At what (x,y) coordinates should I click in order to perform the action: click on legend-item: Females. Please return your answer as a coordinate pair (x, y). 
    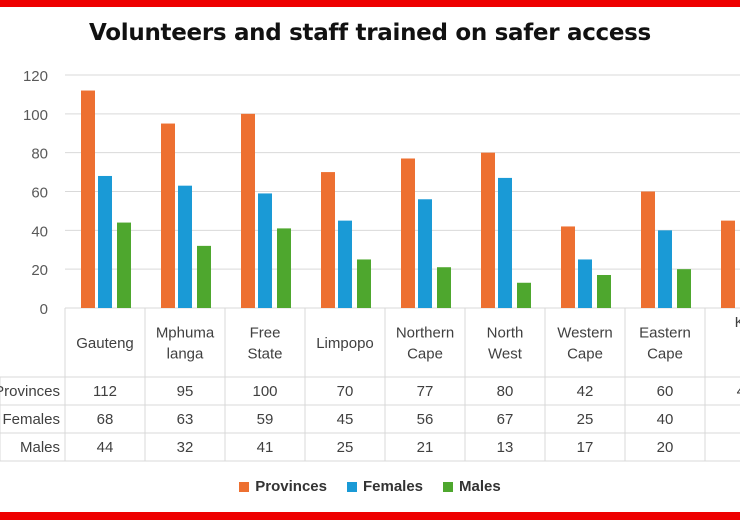
    Looking at the image, I should click on (385, 486).